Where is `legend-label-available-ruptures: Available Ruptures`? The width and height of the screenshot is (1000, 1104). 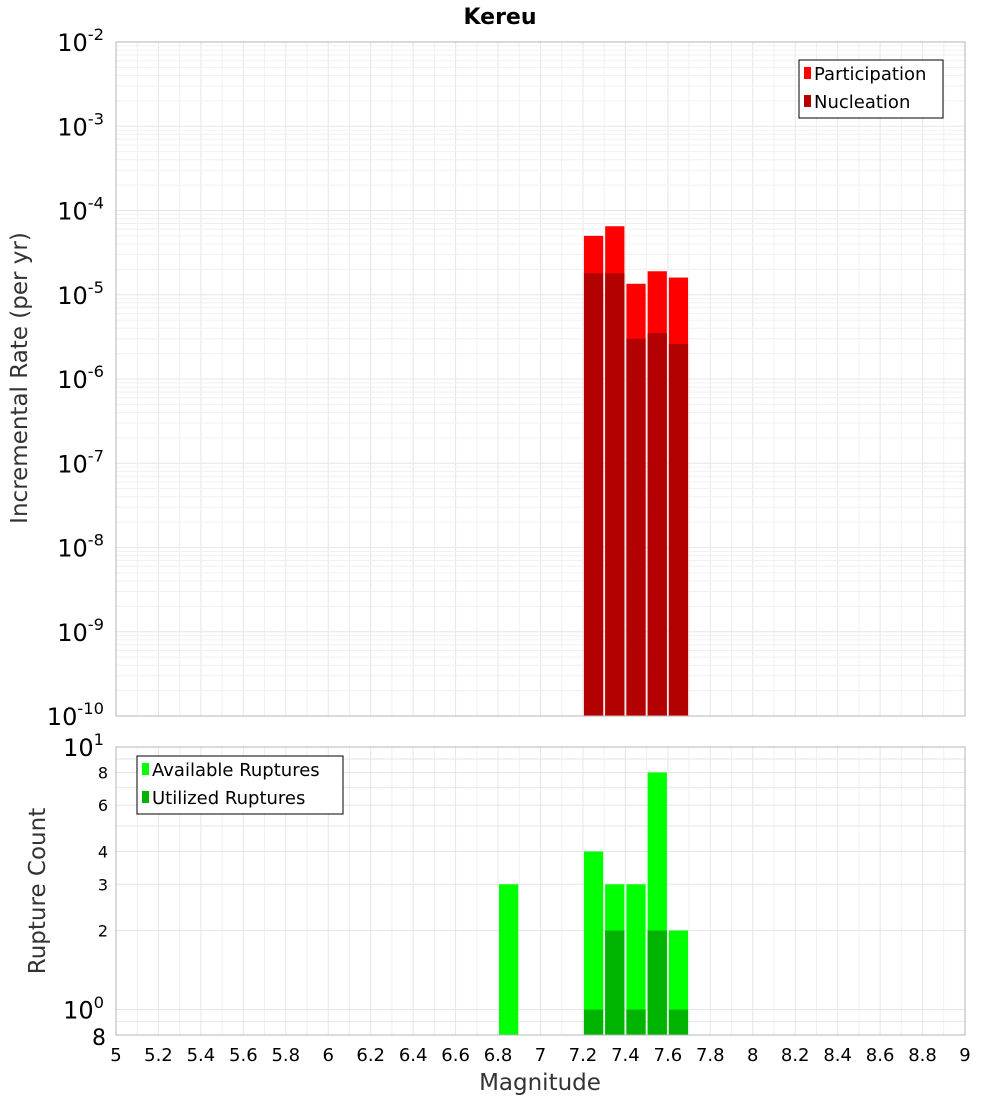
legend-label-available-ruptures: Available Ruptures is located at coordinates (236, 770).